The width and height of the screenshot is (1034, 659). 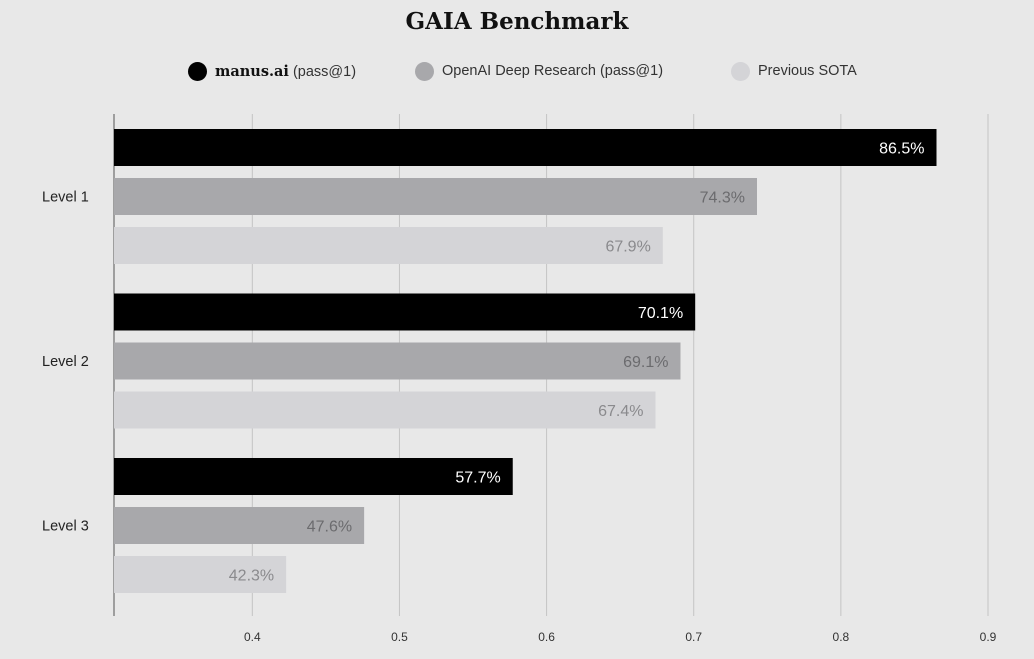 What do you see at coordinates (553, 71) in the screenshot?
I see `legend-label-openai: OpenAI Deep Research (pass@1)` at bounding box center [553, 71].